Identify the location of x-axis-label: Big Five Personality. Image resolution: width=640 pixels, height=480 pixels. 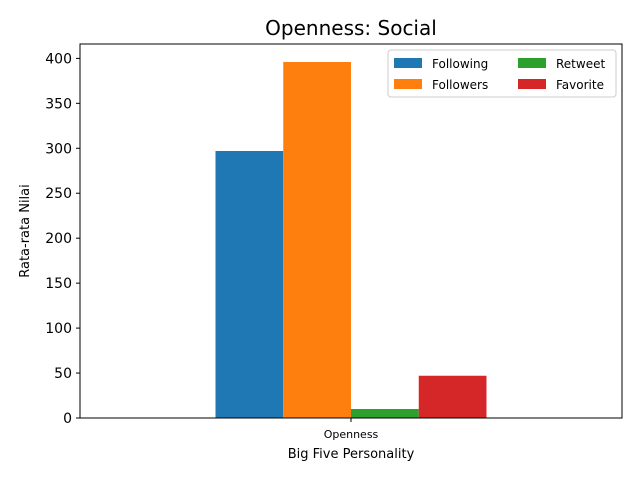
(351, 454).